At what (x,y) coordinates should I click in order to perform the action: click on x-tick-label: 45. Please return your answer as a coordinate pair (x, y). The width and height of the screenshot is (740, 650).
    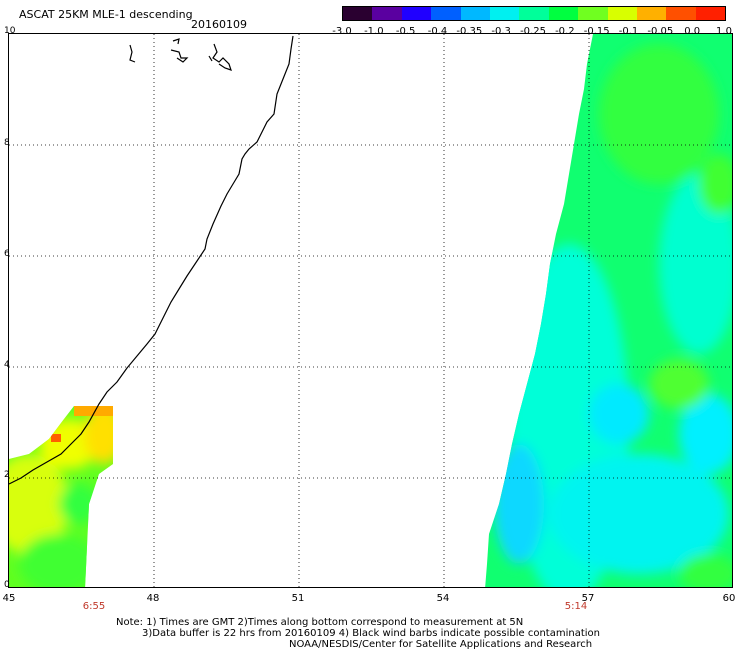
    Looking at the image, I should click on (9, 598).